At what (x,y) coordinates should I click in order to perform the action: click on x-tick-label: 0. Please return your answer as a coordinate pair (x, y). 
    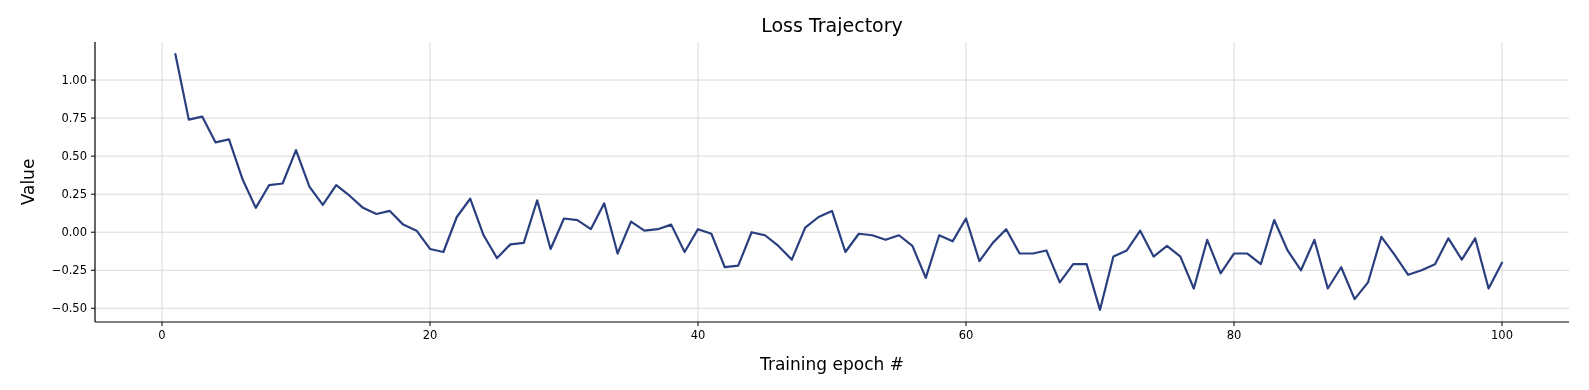
    Looking at the image, I should click on (162, 335).